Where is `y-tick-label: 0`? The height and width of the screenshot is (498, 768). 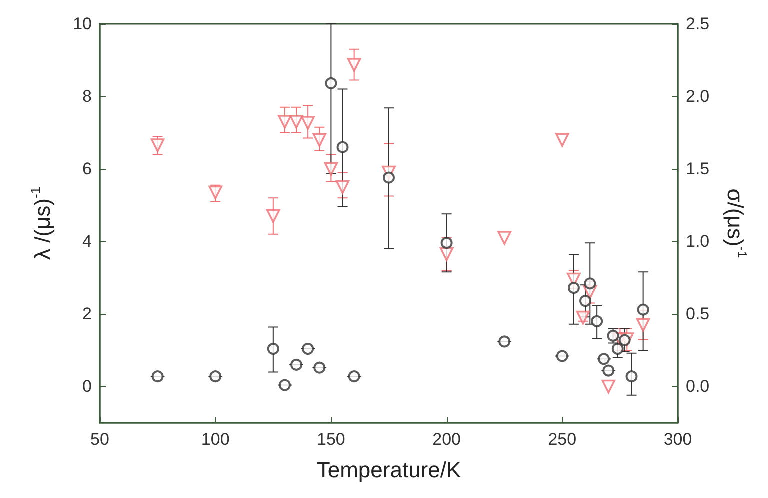 y-tick-label: 0 is located at coordinates (87, 386).